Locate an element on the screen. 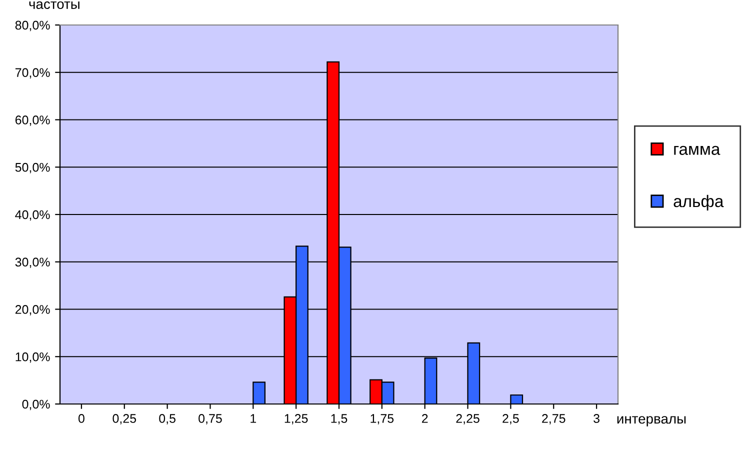 Image resolution: width=745 pixels, height=449 pixels. legend-label: гамма is located at coordinates (697, 150).